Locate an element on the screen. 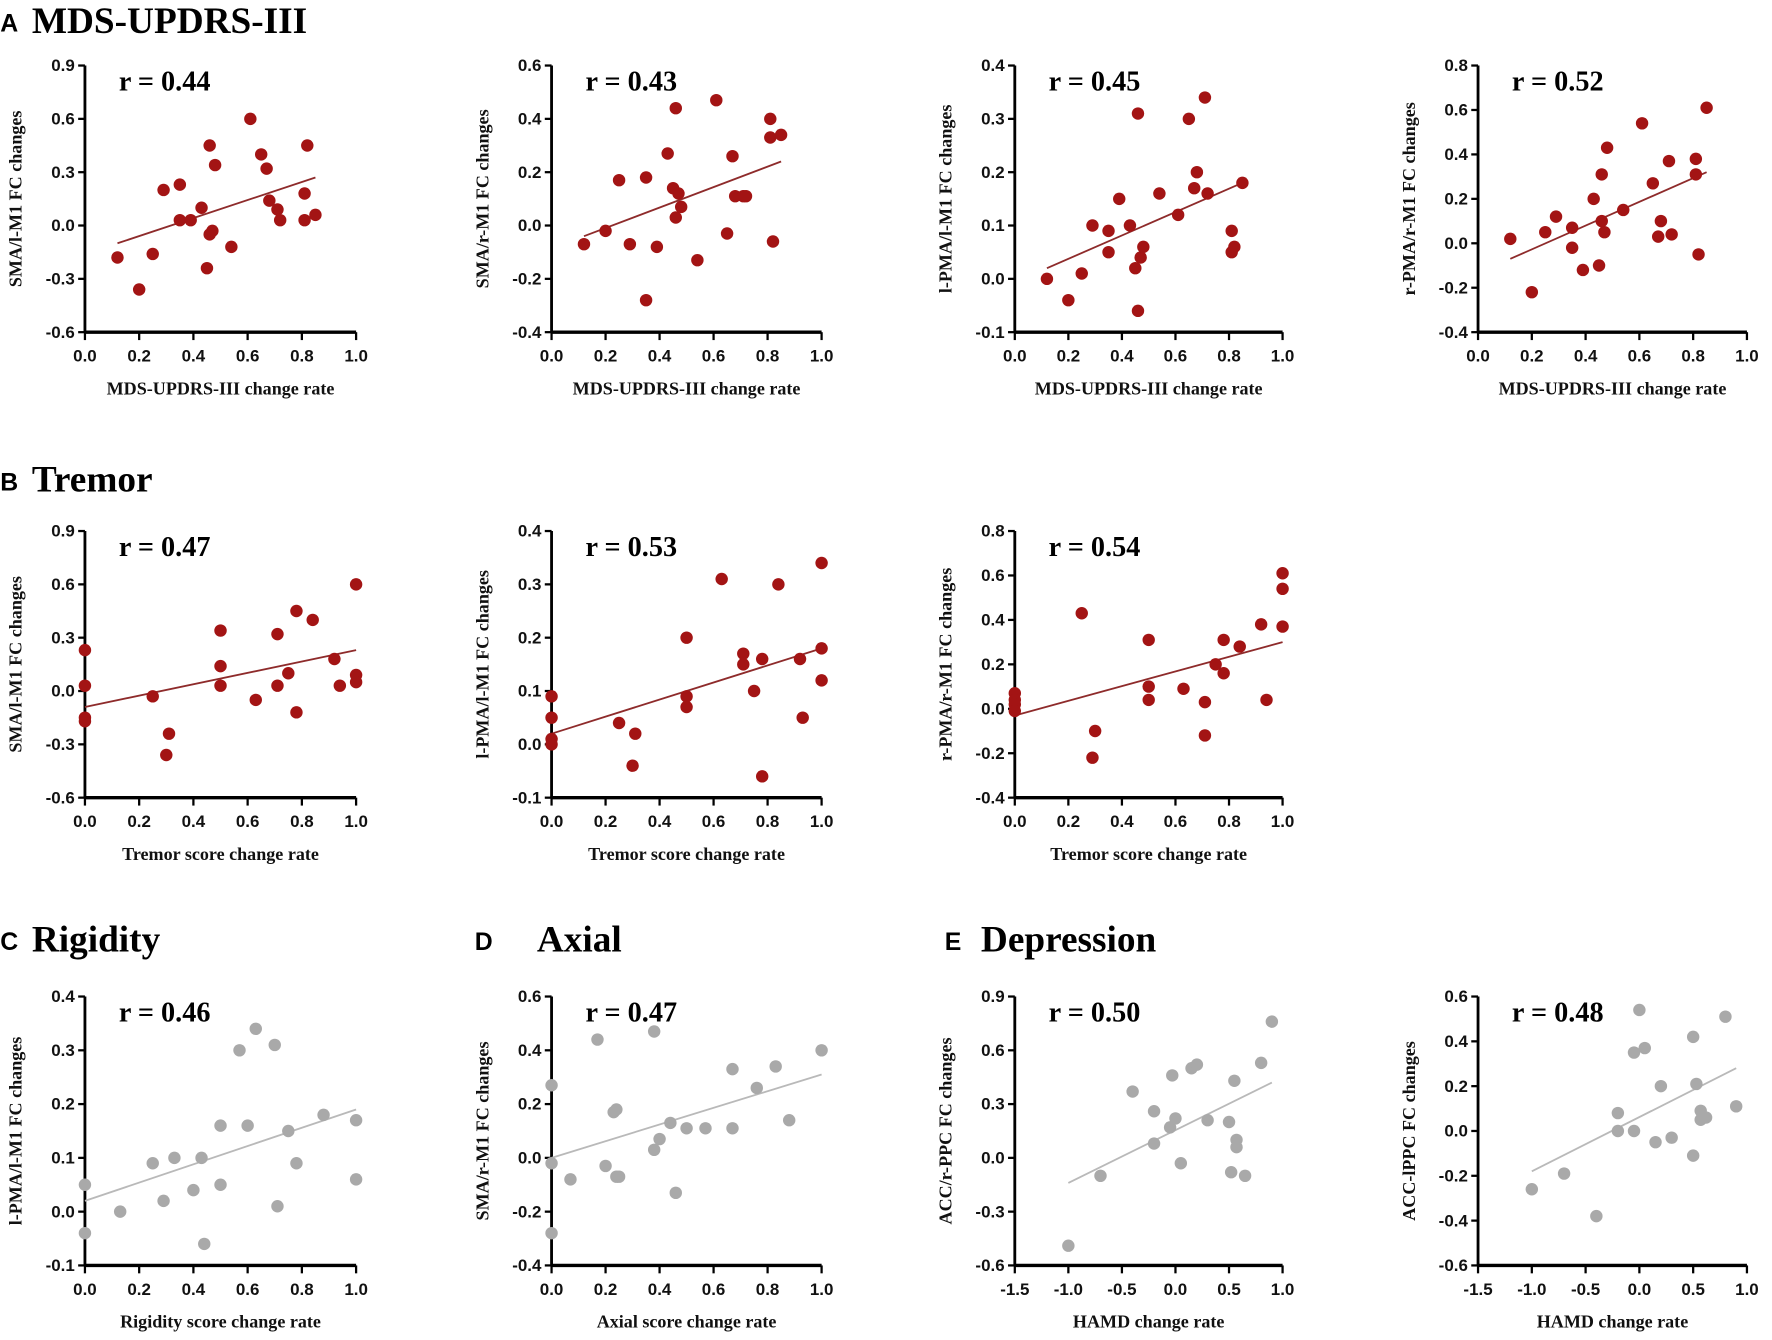 This screenshot has height=1340, width=1772. y-tick-label: 0.9 is located at coordinates (63, 65).